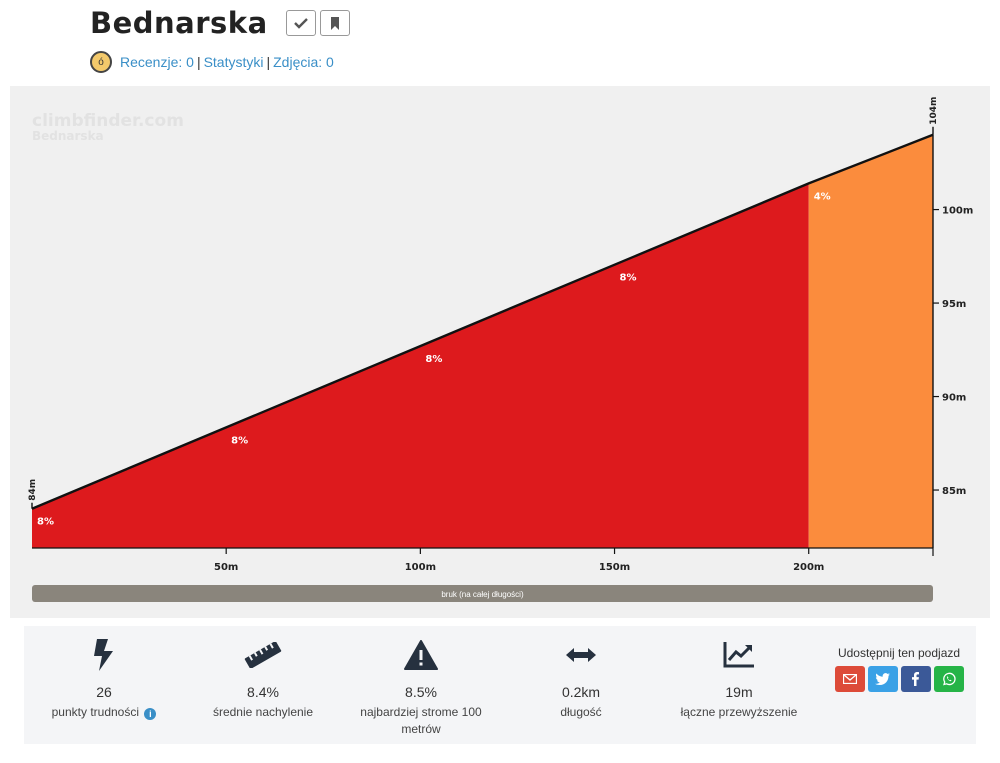  Describe the element at coordinates (581, 655) in the screenshot. I see `arrows-horizontal-icon` at that location.